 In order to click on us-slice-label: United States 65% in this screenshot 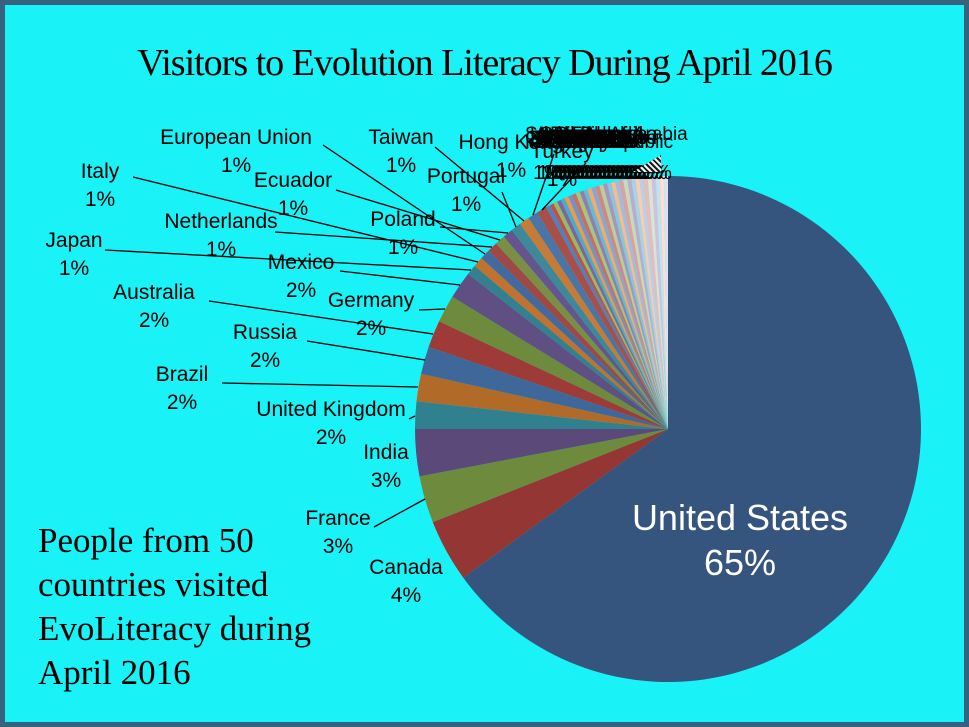, I will do `click(740, 540)`.